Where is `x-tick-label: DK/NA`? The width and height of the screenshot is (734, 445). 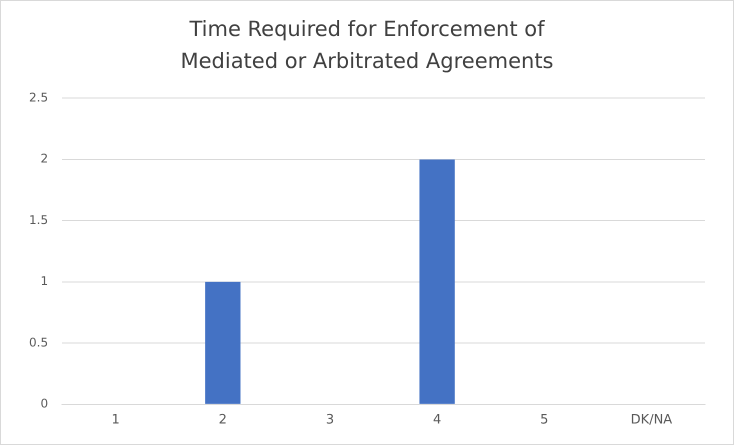 x-tick-label: DK/NA is located at coordinates (651, 420).